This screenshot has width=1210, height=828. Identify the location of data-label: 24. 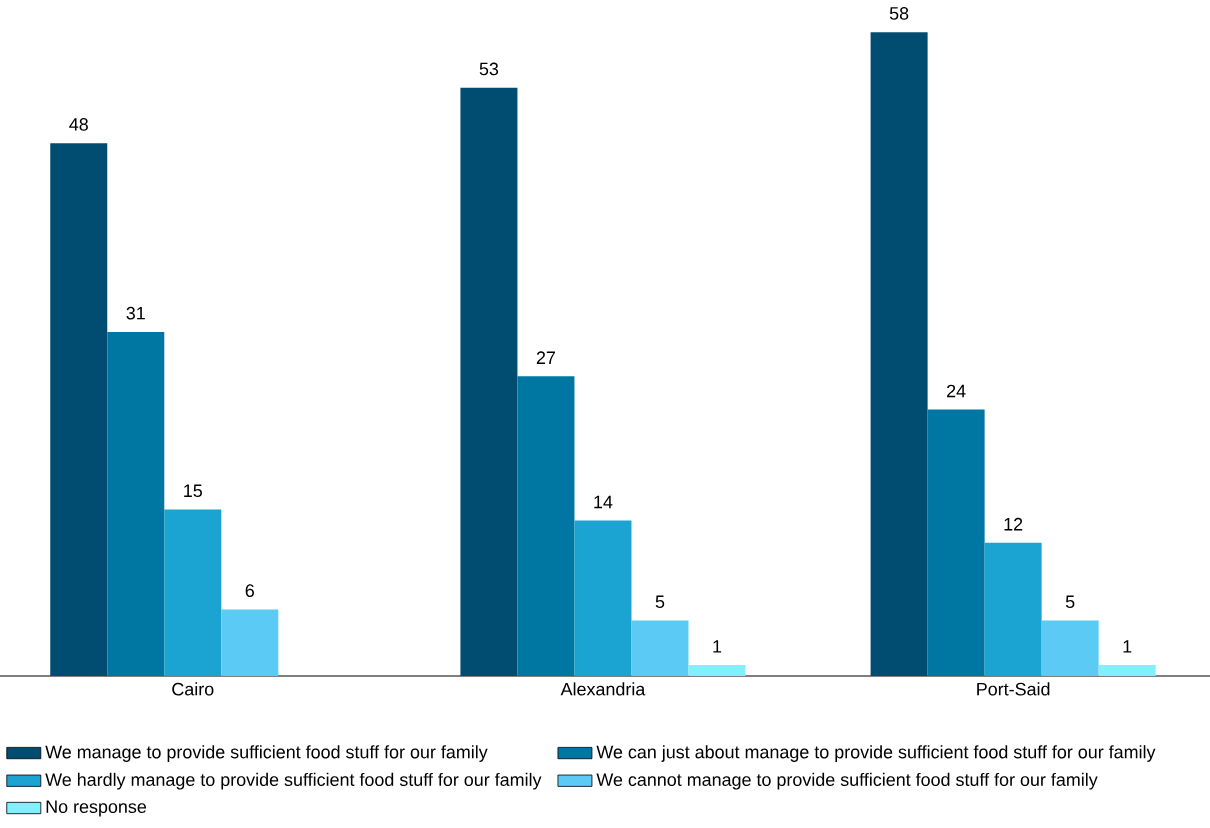
(956, 391).